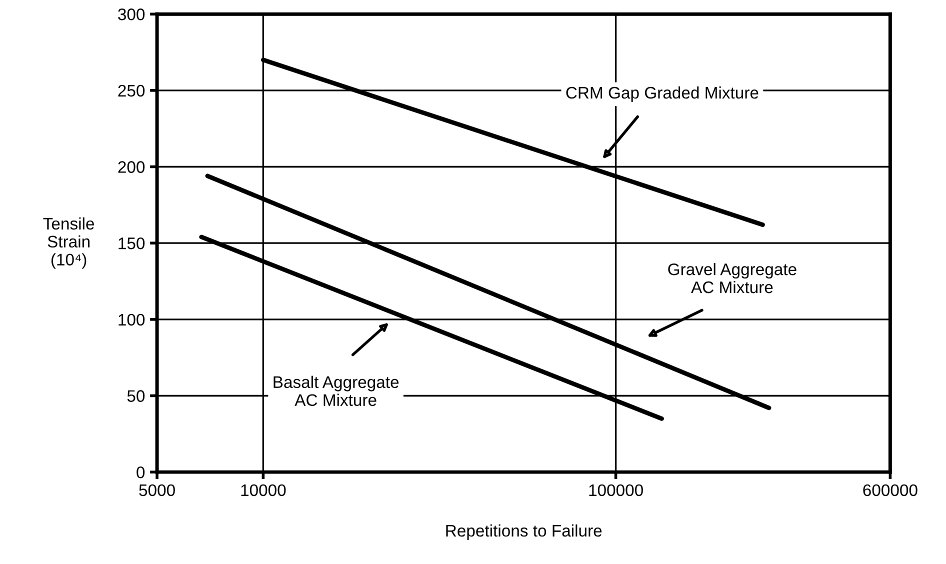 The width and height of the screenshot is (946, 564). What do you see at coordinates (616, 490) in the screenshot?
I see `x-tick-label: 100000` at bounding box center [616, 490].